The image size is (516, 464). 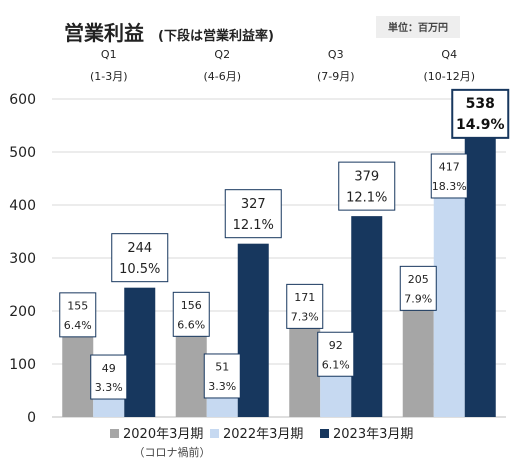 I want to click on data-label-value: 92, so click(x=336, y=345).